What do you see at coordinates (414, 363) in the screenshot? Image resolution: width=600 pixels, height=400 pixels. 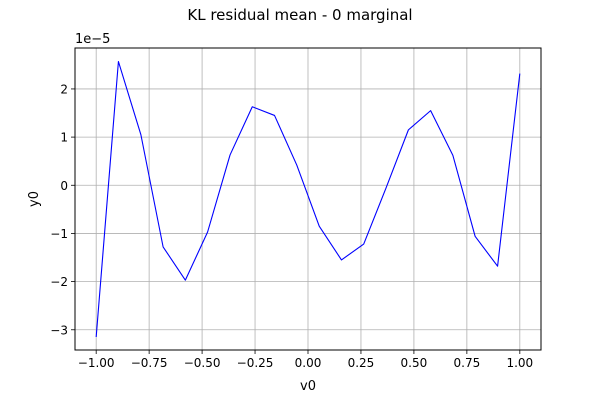 I see `x-tick-label: 0.50` at bounding box center [414, 363].